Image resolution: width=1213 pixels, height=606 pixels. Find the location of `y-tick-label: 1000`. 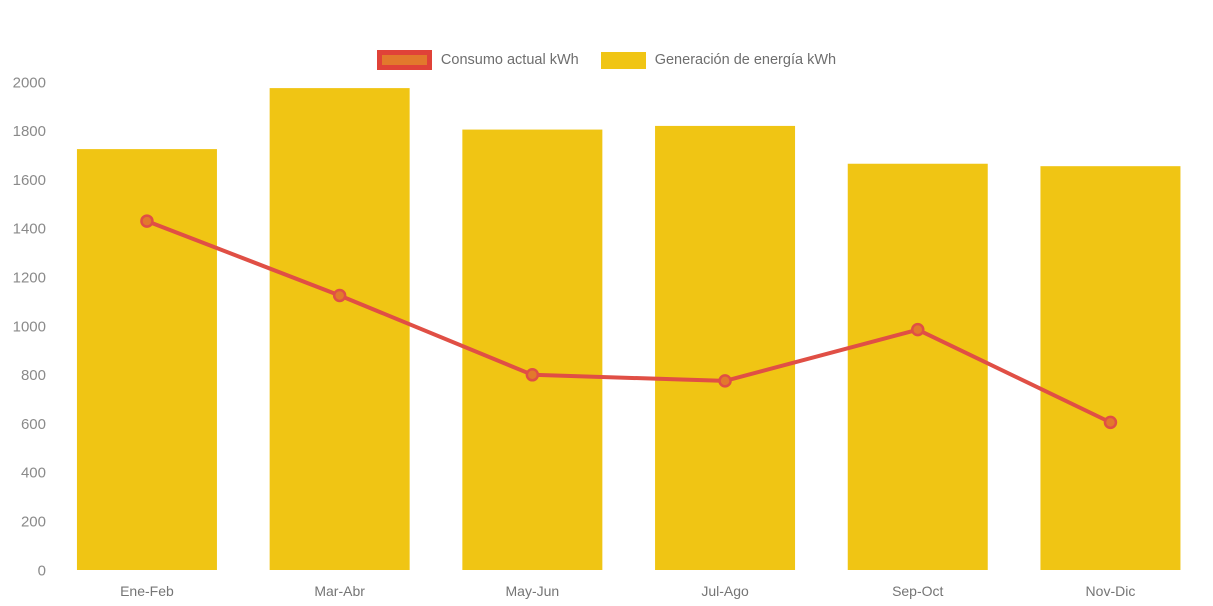

y-tick-label: 1000 is located at coordinates (29, 326).